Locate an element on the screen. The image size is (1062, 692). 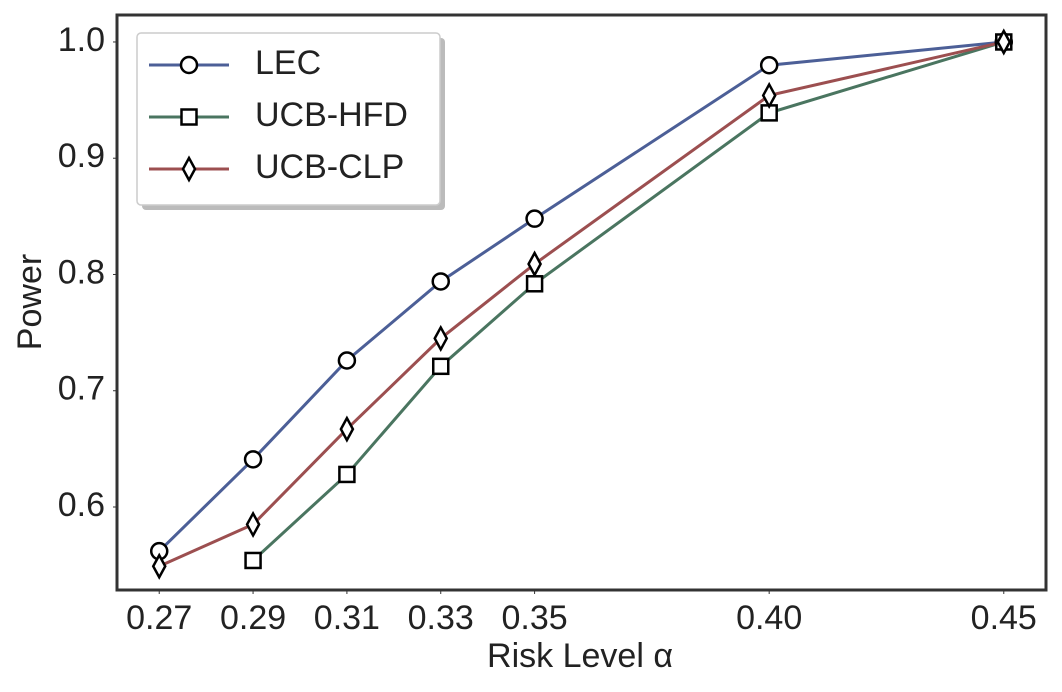
x-tick-label: 0.35 is located at coordinates (534, 618).